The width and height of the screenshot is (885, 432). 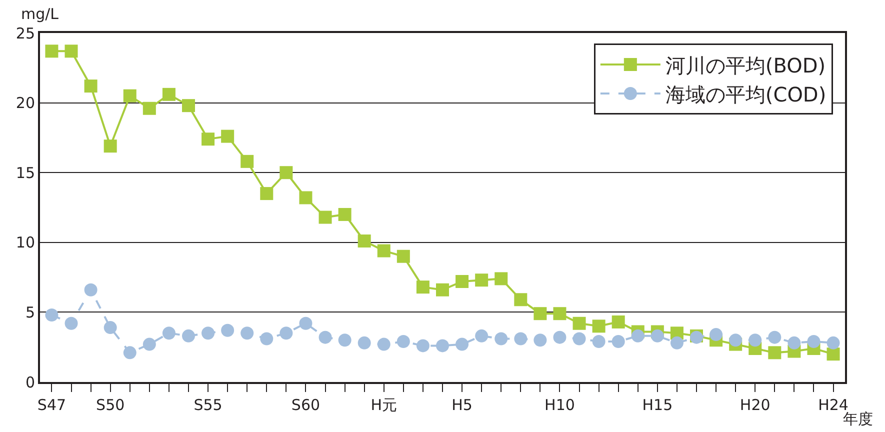 I want to click on y-axis-title: mg/L, so click(x=40, y=14).